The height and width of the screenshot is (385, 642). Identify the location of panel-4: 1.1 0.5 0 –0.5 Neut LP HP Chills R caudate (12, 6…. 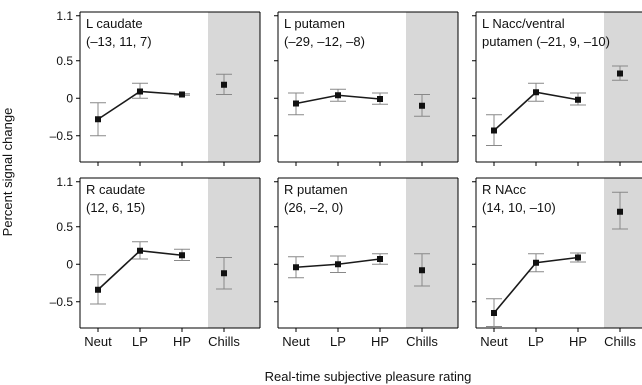
(155, 262).